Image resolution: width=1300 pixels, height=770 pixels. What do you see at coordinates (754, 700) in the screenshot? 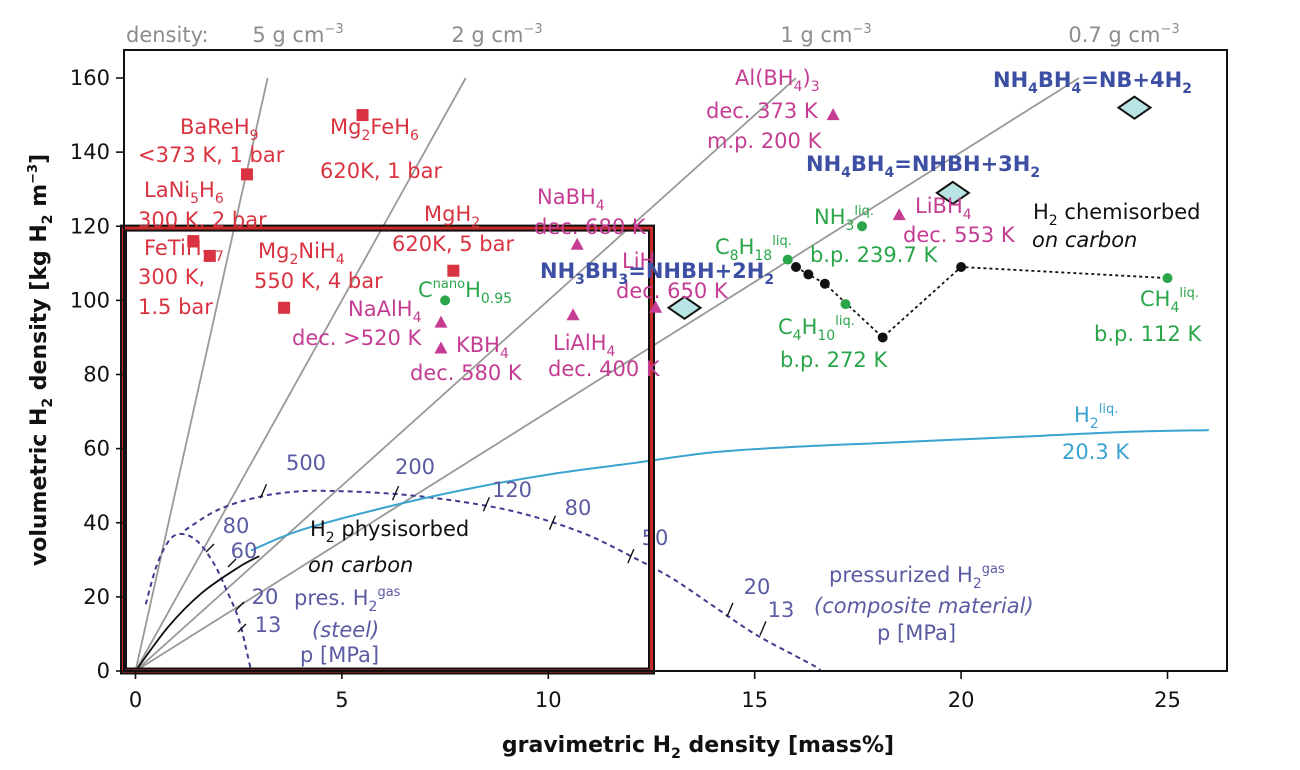
I see `x-tick-label: 15` at bounding box center [754, 700].